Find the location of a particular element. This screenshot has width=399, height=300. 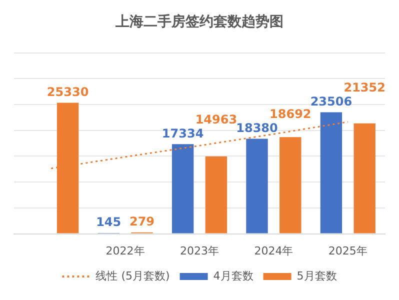

legend-label: 4月套数 is located at coordinates (233, 275).